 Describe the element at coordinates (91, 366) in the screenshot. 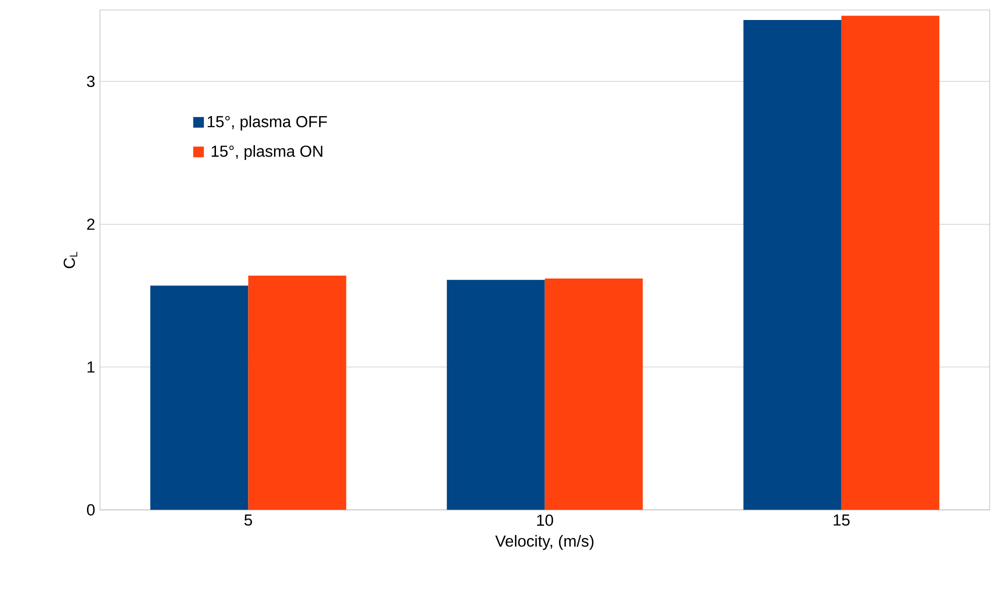

I see `y-tick-label: 1` at that location.